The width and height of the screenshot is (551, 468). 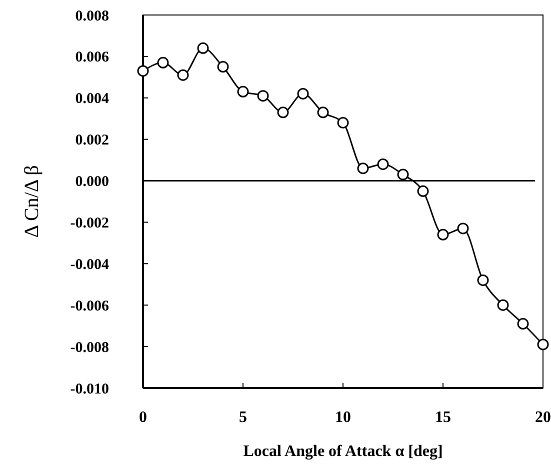 I want to click on y-tick-label: 0.006, so click(x=92, y=58).